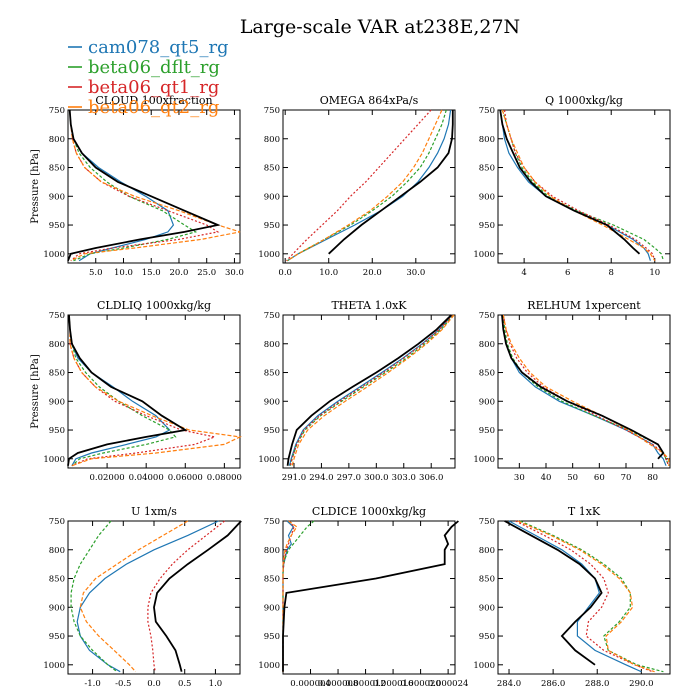 The height and width of the screenshot is (700, 700). I want to click on x-tick-label: 70, so click(626, 478).